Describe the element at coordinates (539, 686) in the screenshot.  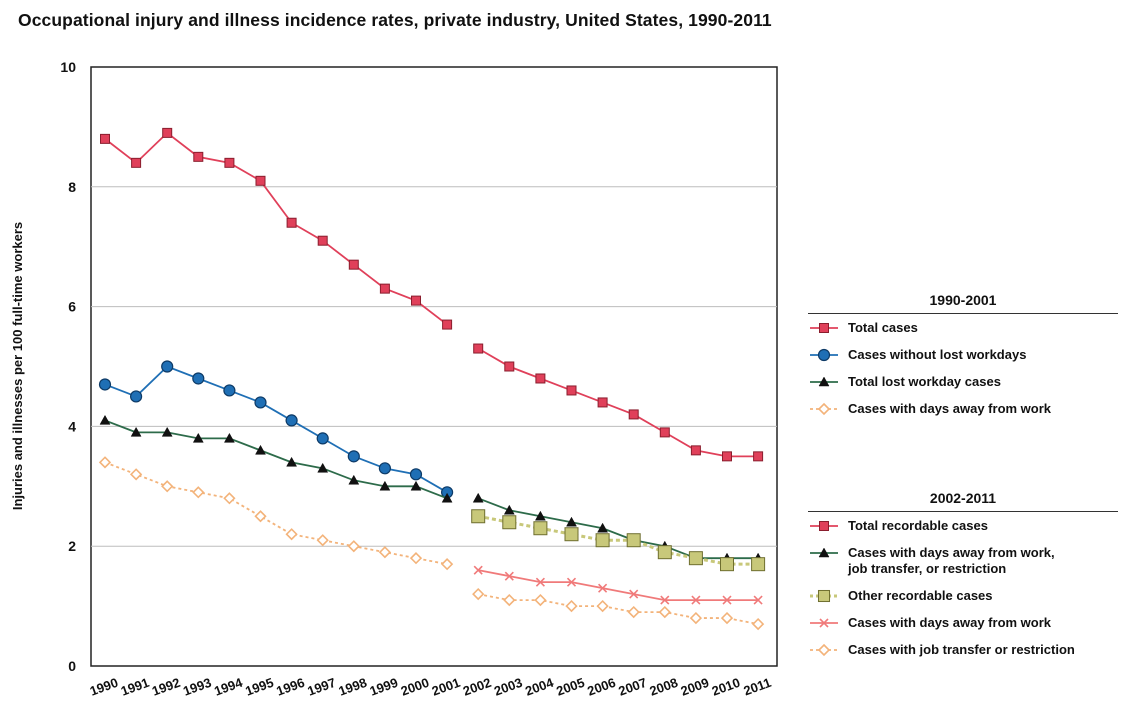
I see `x-tick-label: 2004` at that location.